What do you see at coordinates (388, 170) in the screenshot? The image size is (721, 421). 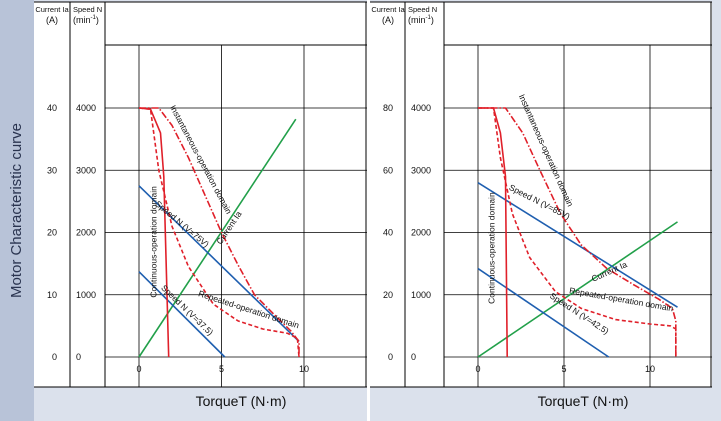 I see `current-tick-label: 60` at bounding box center [388, 170].